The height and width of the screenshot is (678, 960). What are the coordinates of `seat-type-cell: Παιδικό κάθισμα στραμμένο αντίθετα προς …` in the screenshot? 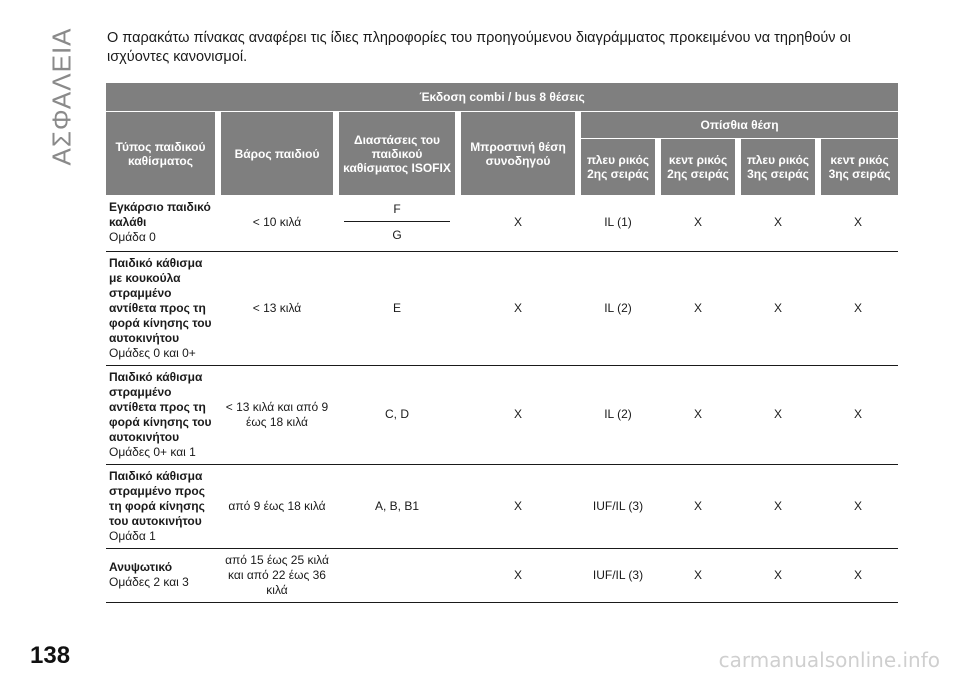 It's located at (162, 415).